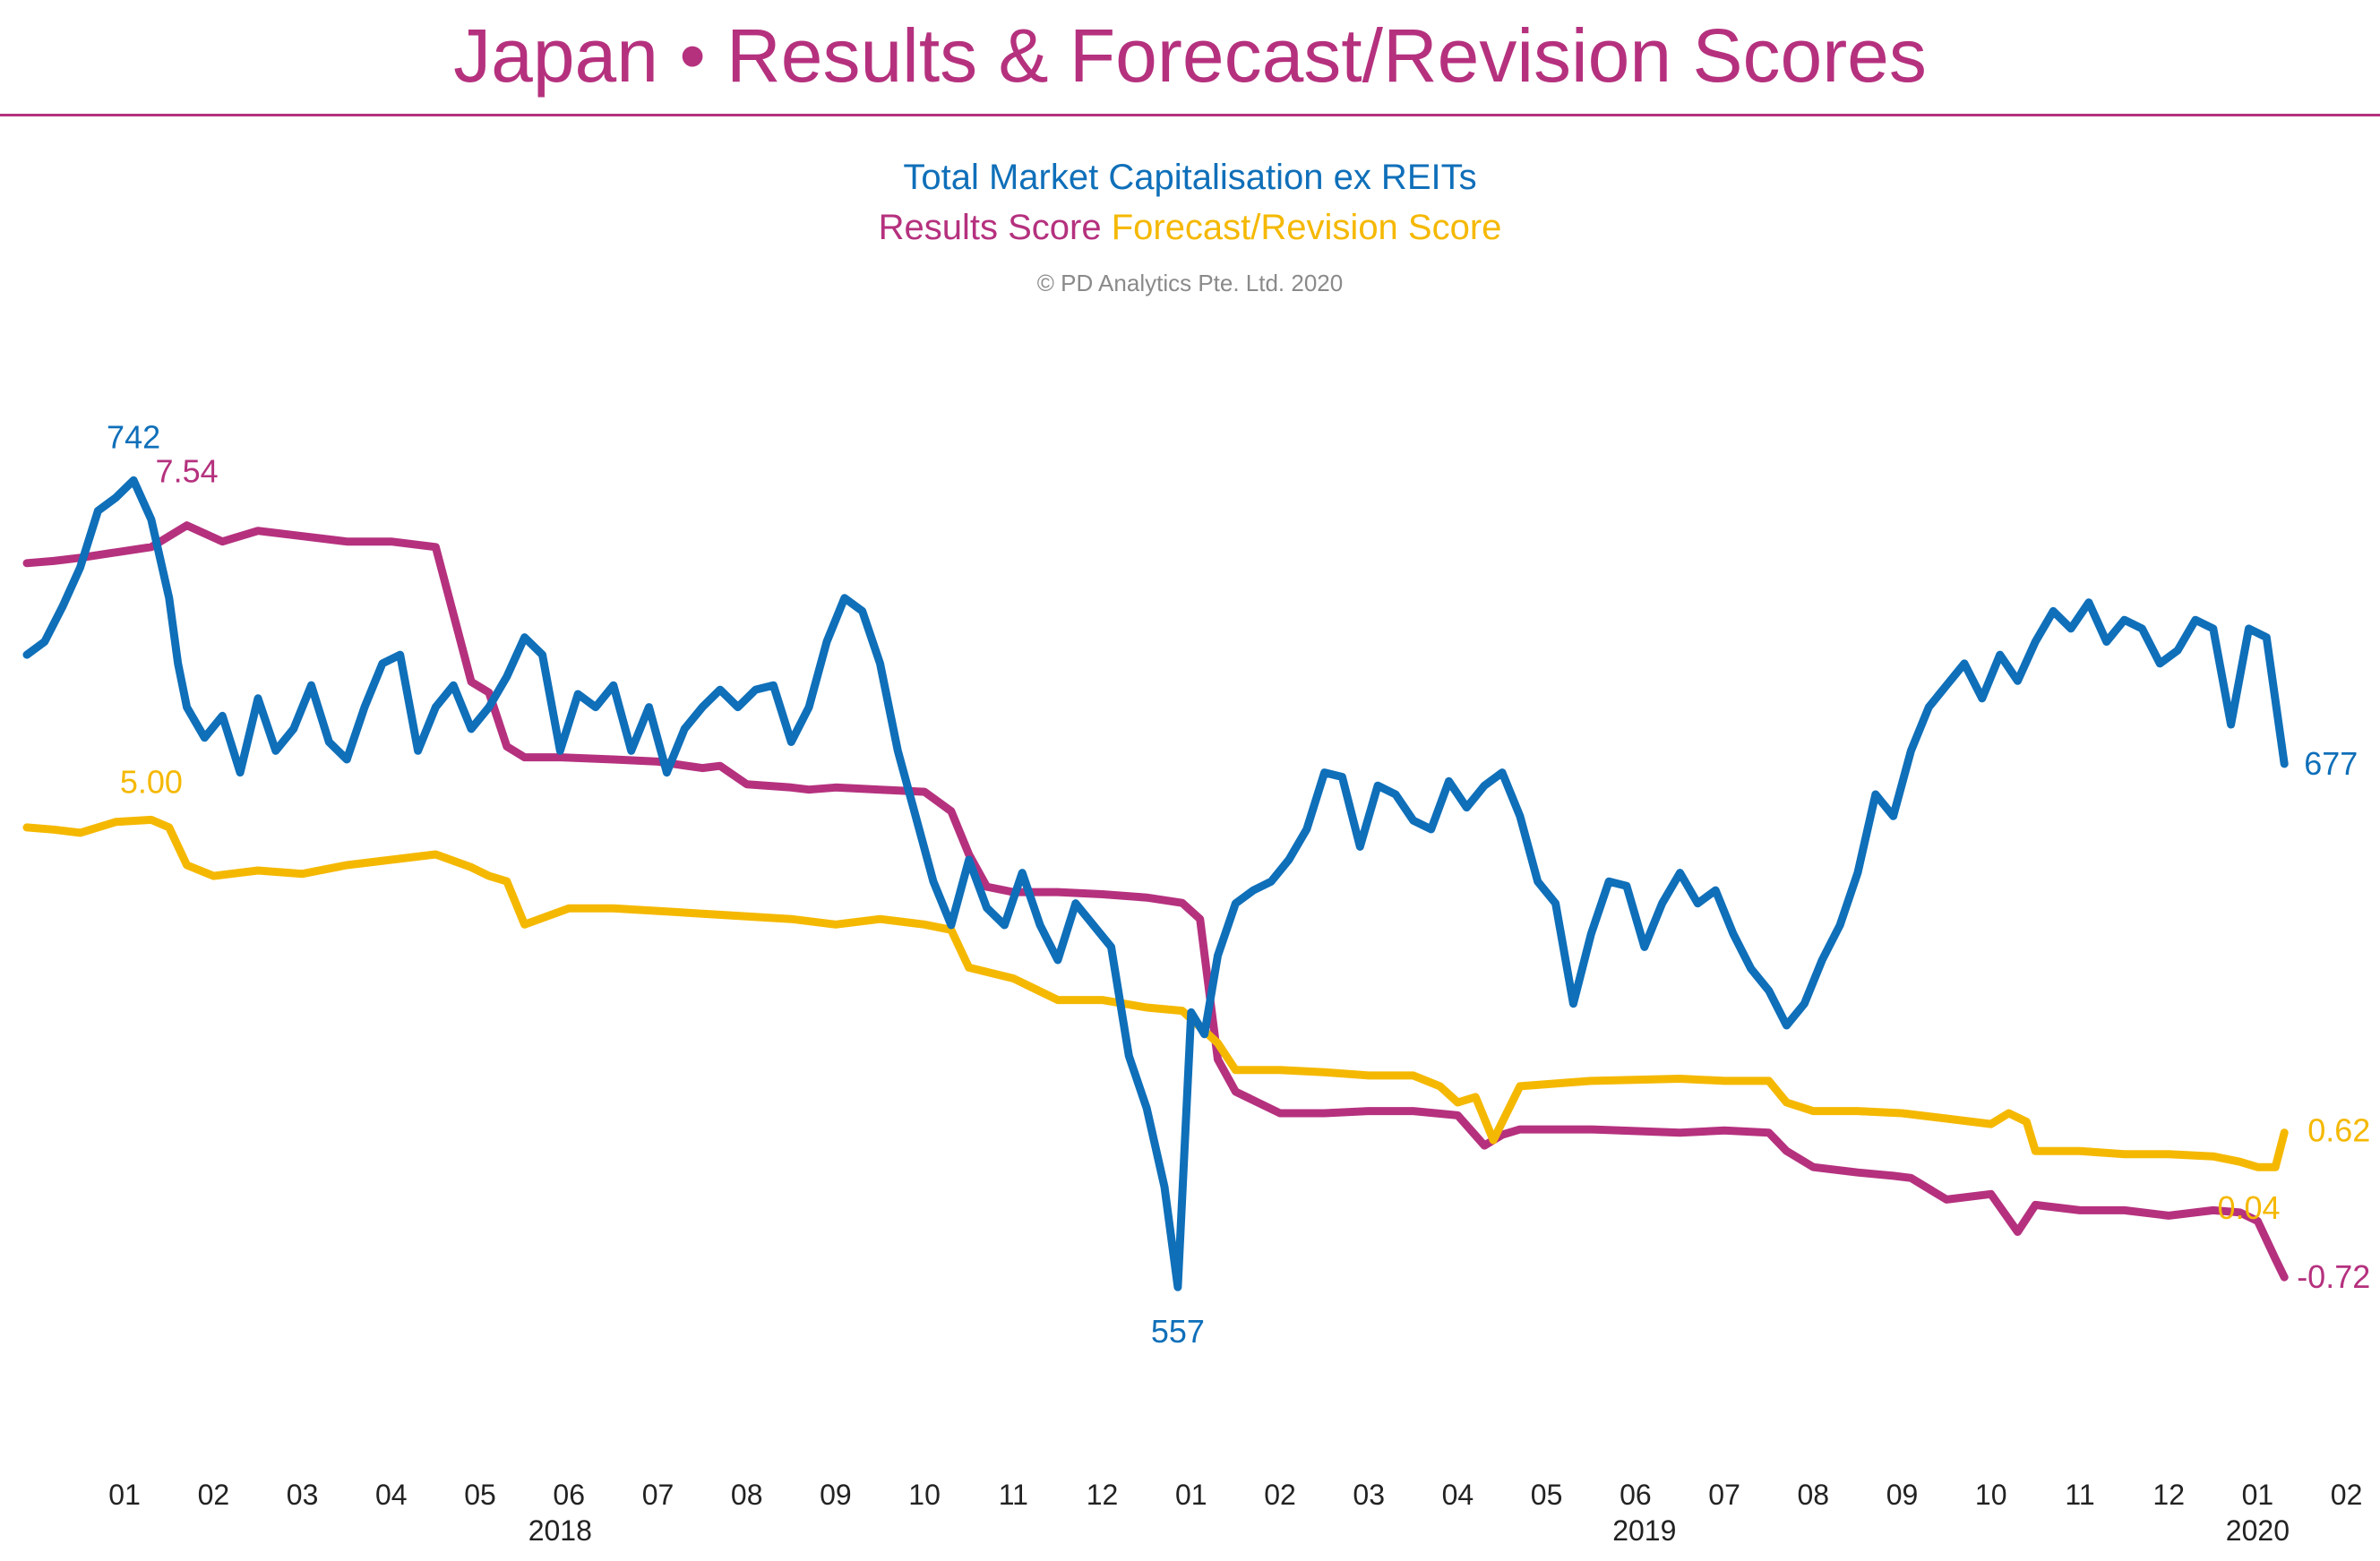  I want to click on annotation-label: 0.62, so click(2338, 1130).